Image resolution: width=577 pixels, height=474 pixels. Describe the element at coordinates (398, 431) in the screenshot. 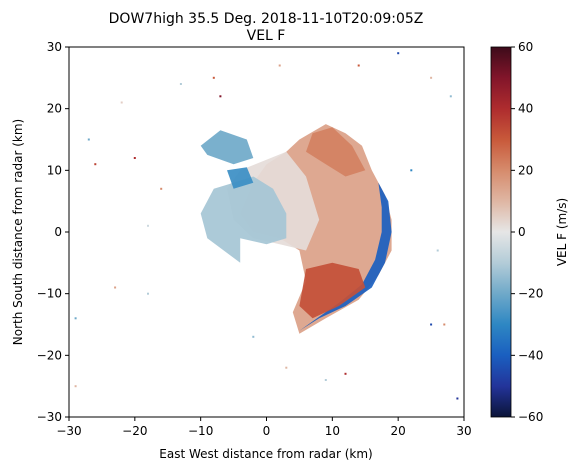

I see `x-tick-label: 20` at that location.